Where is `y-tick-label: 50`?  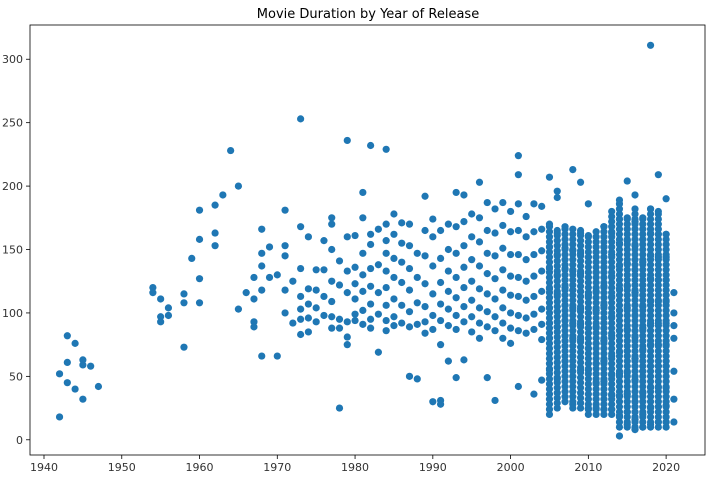
y-tick-label: 50 is located at coordinates (16, 376).